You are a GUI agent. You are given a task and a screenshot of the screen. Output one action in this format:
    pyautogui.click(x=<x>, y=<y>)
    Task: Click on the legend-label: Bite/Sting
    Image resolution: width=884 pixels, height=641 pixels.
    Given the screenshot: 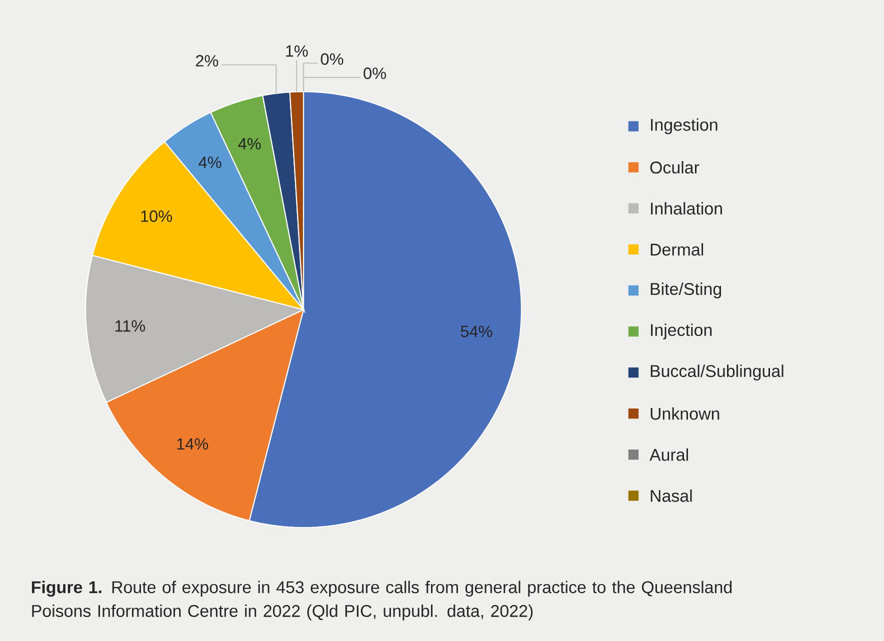 What is the action you would take?
    pyautogui.click(x=686, y=290)
    